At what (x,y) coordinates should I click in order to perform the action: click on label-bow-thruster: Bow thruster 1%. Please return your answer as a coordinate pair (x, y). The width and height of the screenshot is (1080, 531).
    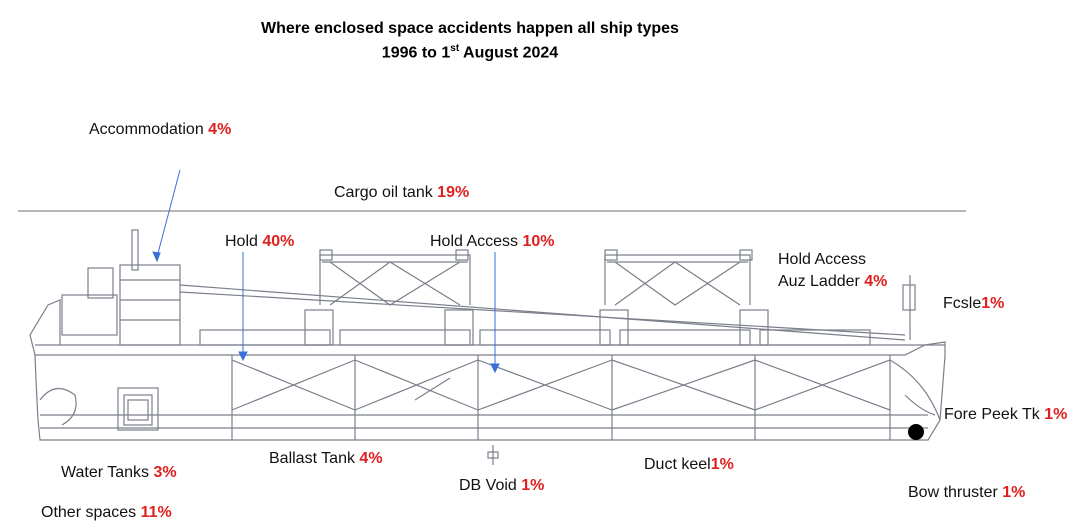
    Looking at the image, I should click on (966, 493).